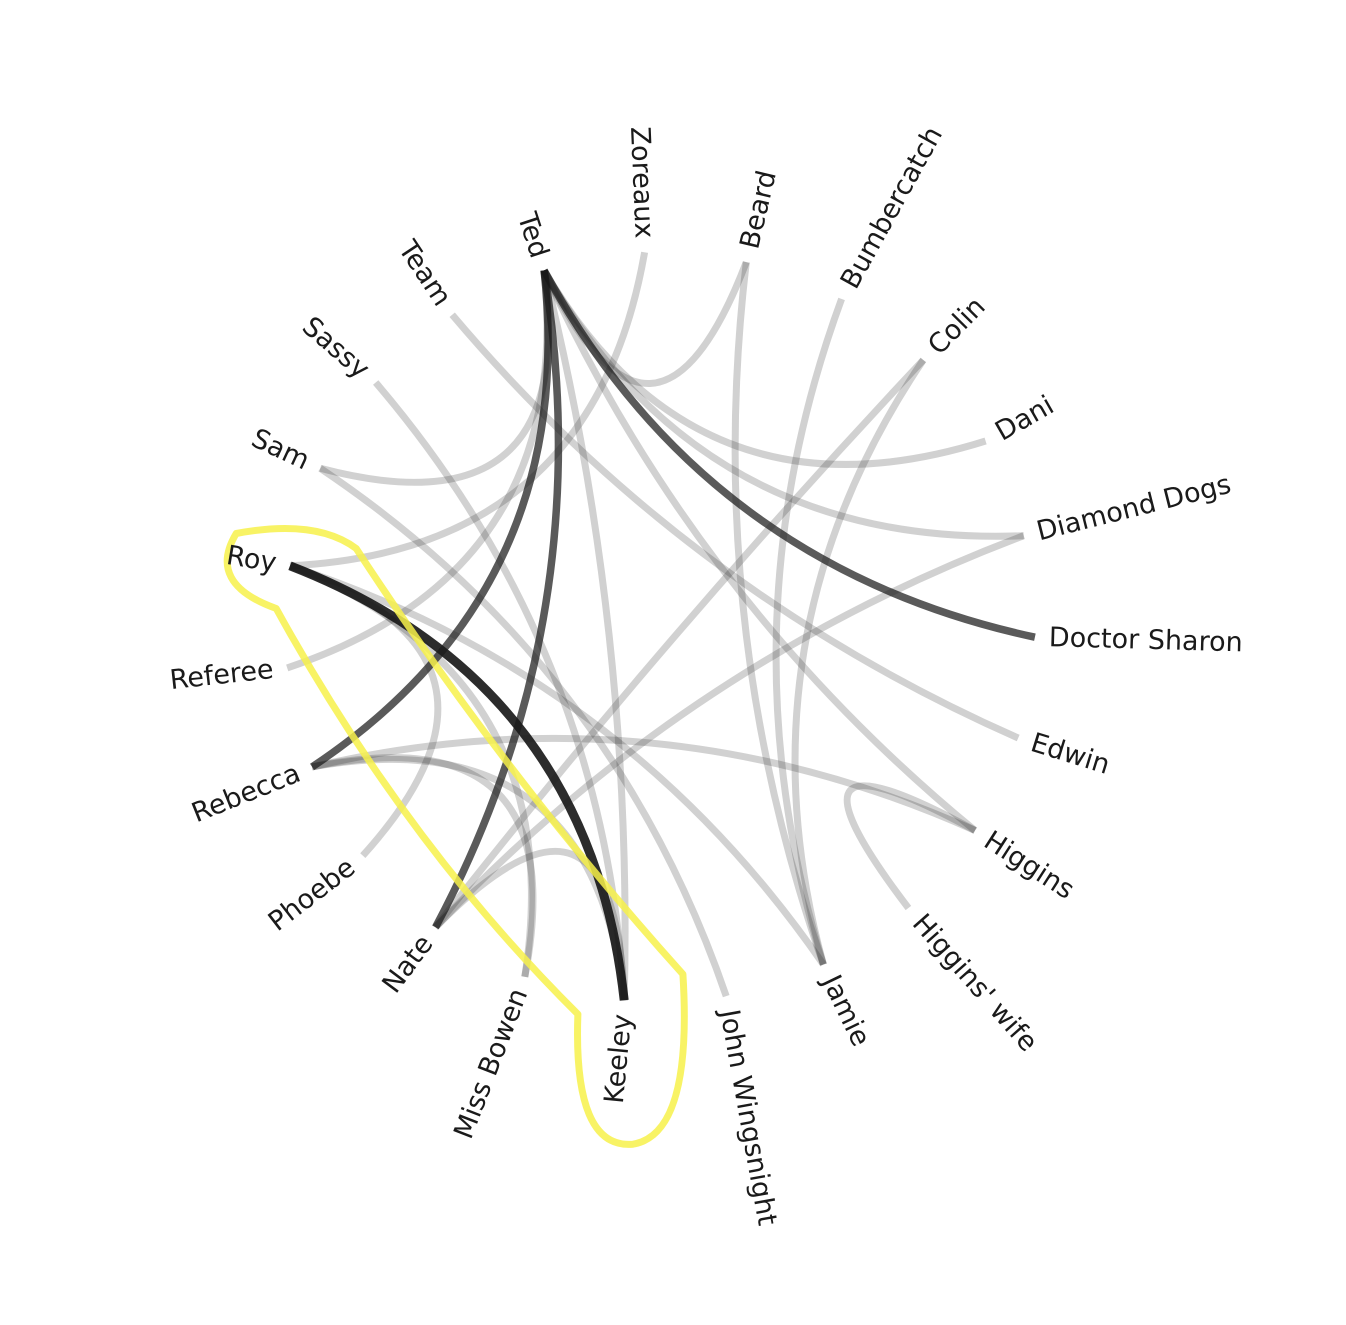 The image size is (1346, 1325). What do you see at coordinates (645, 323) in the screenshot?
I see `link-ted-beard` at bounding box center [645, 323].